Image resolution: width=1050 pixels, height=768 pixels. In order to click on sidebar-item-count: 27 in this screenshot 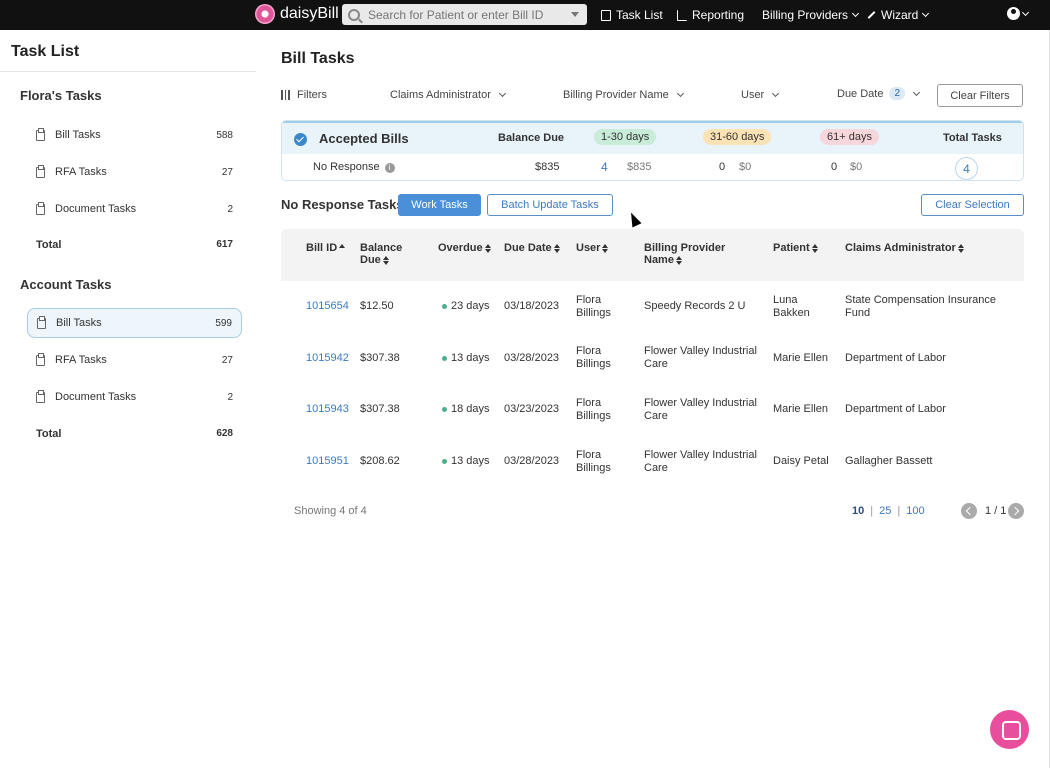, I will do `click(227, 360)`.